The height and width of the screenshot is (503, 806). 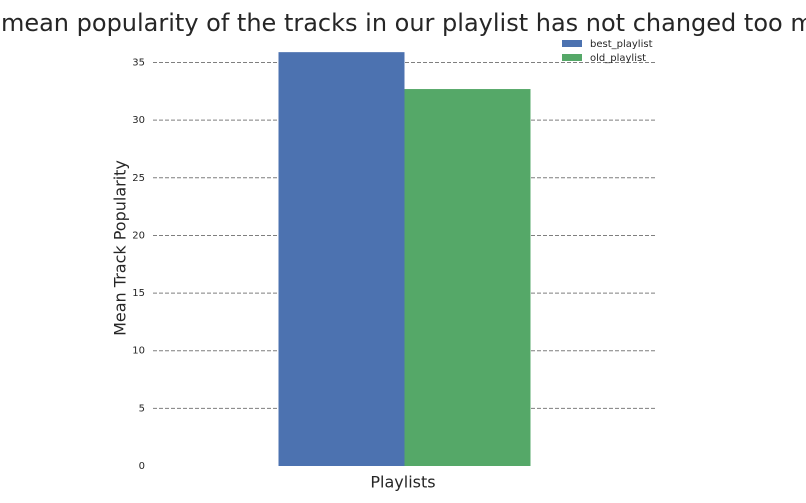 I want to click on y-tick-label: 0, so click(x=142, y=466).